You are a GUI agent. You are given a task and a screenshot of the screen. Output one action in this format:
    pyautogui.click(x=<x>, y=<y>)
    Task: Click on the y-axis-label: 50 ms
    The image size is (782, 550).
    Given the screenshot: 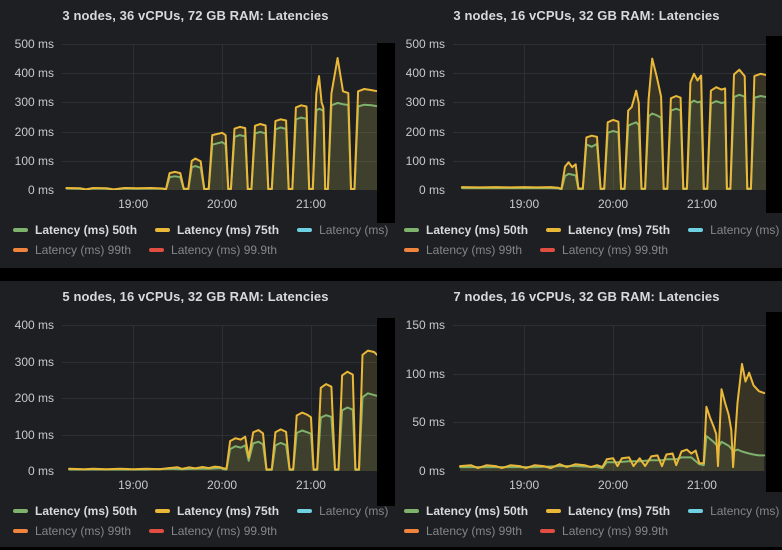 What is the action you would take?
    pyautogui.click(x=428, y=422)
    